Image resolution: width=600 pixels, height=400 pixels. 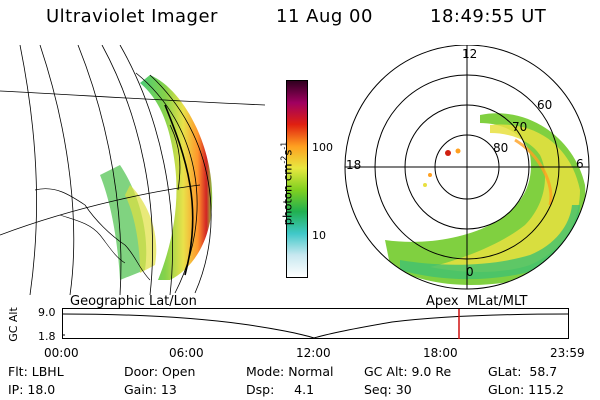 I want to click on mlt-6-label: 6, so click(x=580, y=164).